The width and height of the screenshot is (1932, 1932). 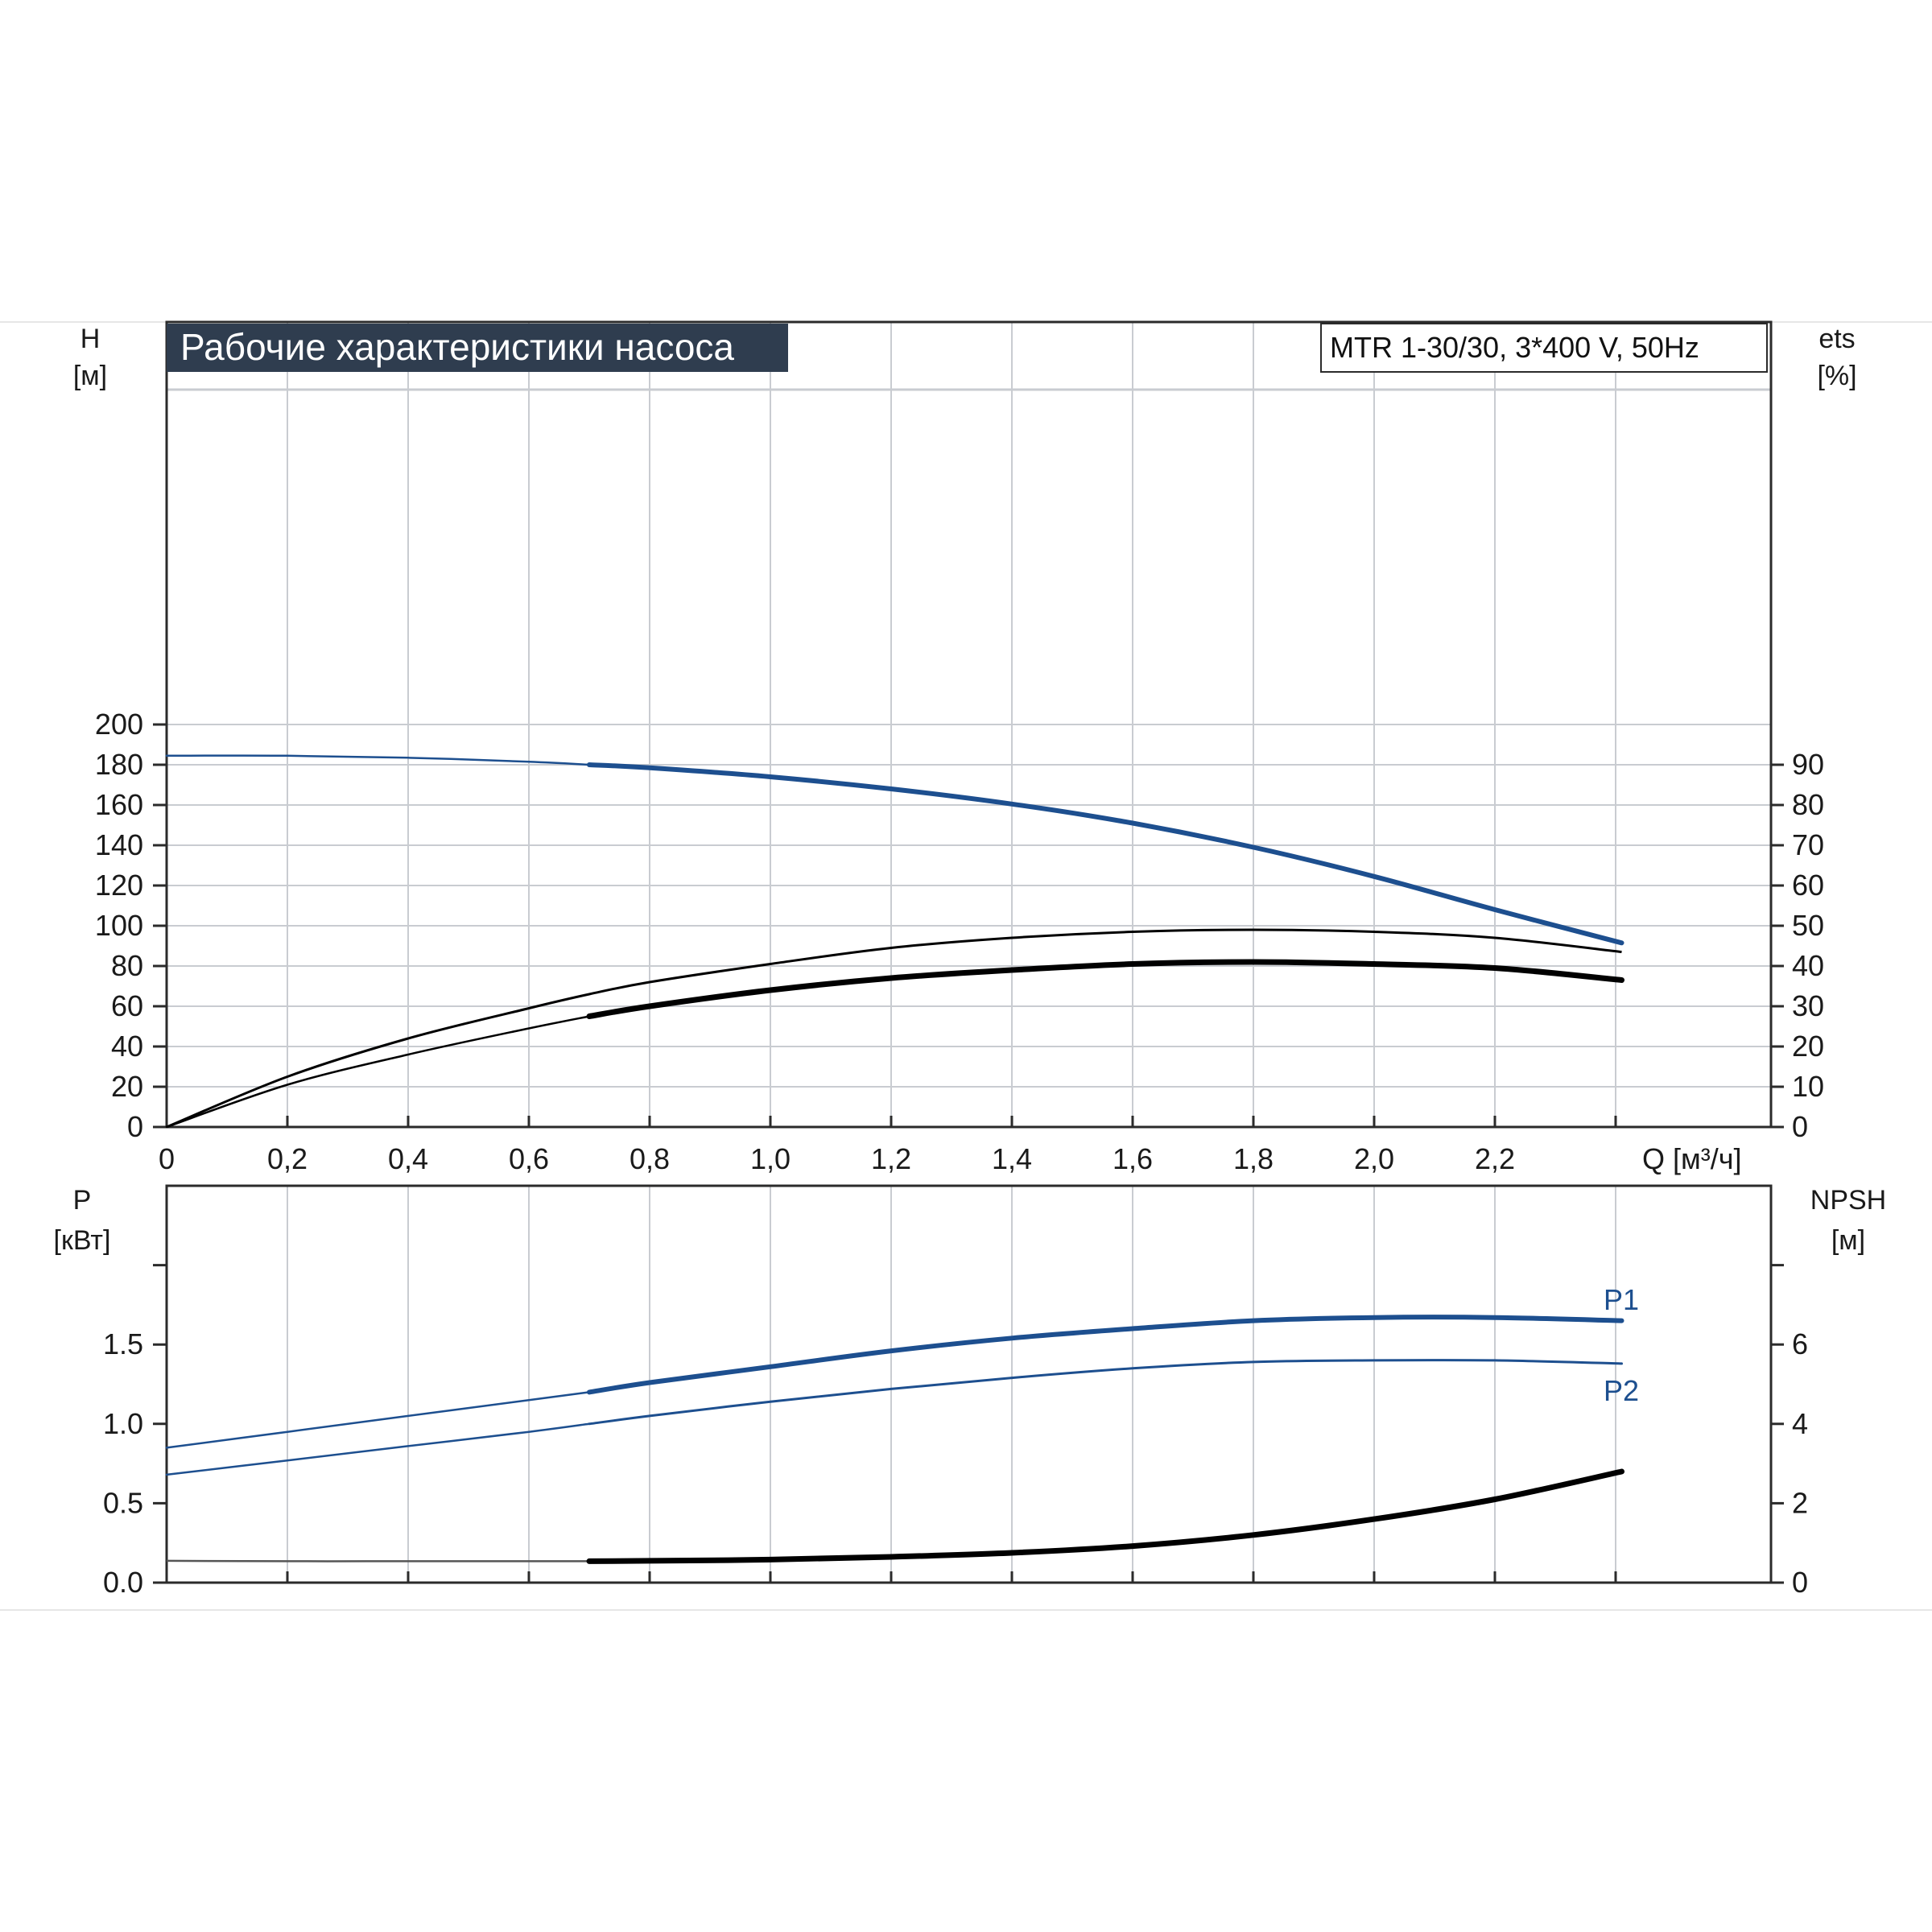 I want to click on y-tick-label-head: 80, so click(x=127, y=966).